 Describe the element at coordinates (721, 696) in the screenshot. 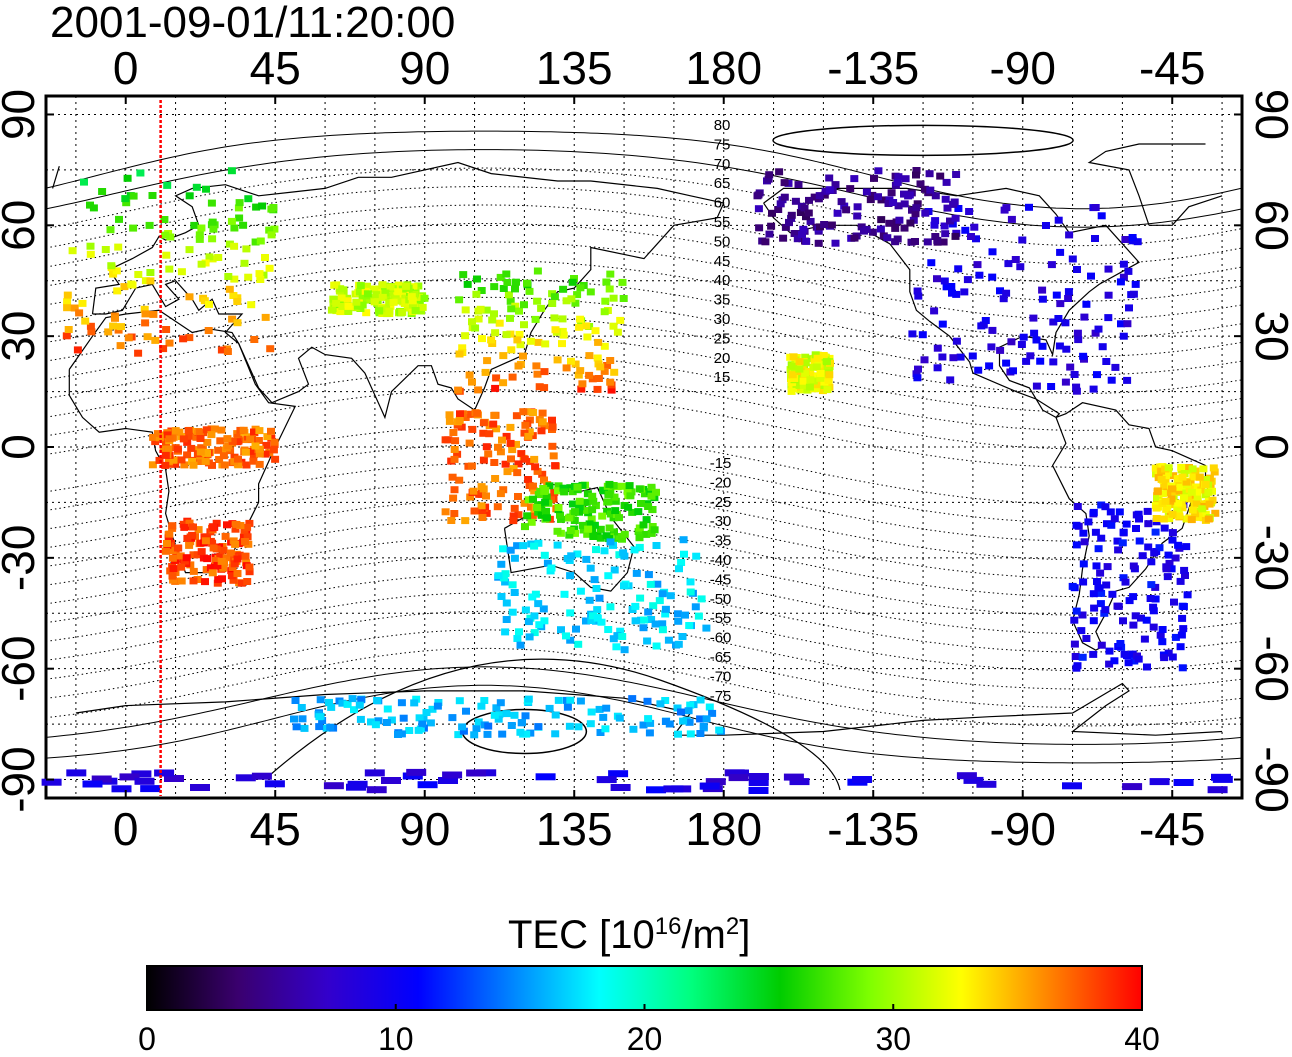

I see `contour-label: -75` at that location.